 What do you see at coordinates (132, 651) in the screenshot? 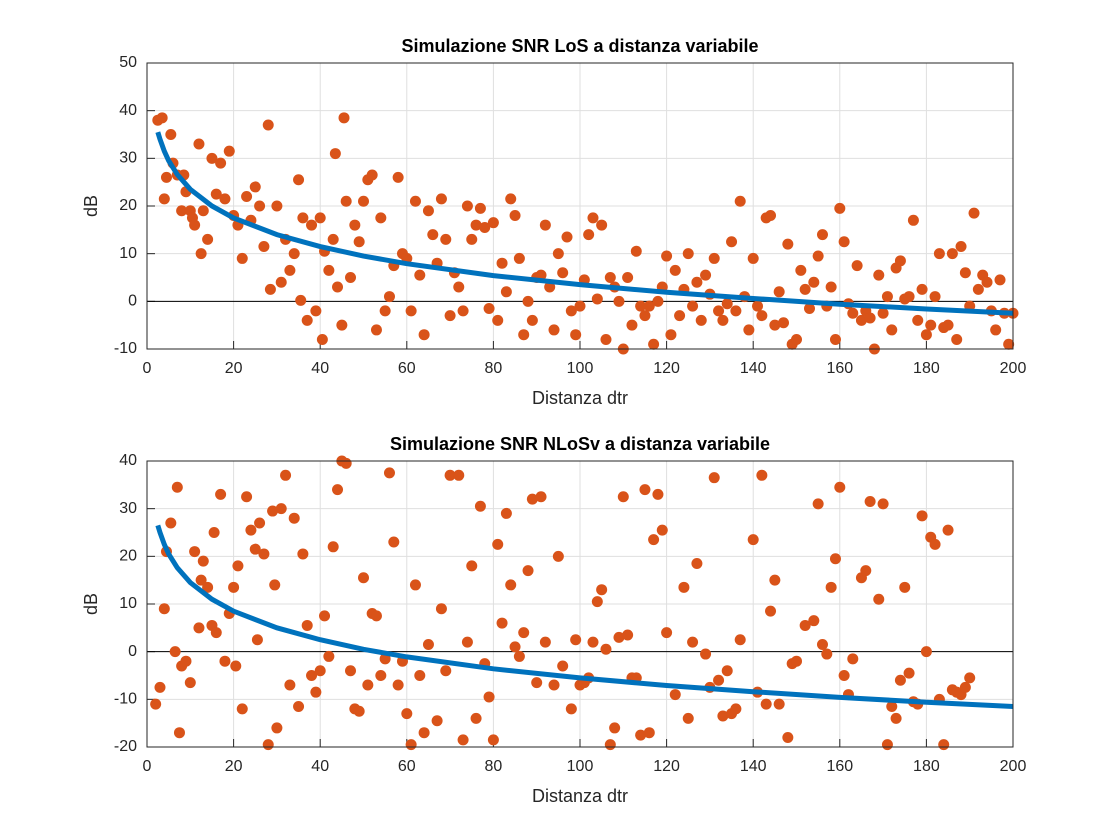
I see `y-tick-label: 0` at bounding box center [132, 651].